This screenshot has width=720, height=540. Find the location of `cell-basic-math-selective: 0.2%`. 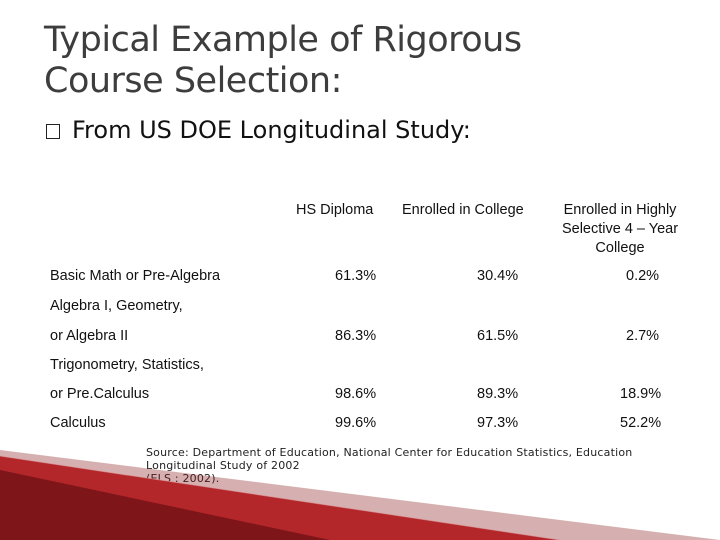

cell-basic-math-selective: 0.2% is located at coordinates (643, 276).